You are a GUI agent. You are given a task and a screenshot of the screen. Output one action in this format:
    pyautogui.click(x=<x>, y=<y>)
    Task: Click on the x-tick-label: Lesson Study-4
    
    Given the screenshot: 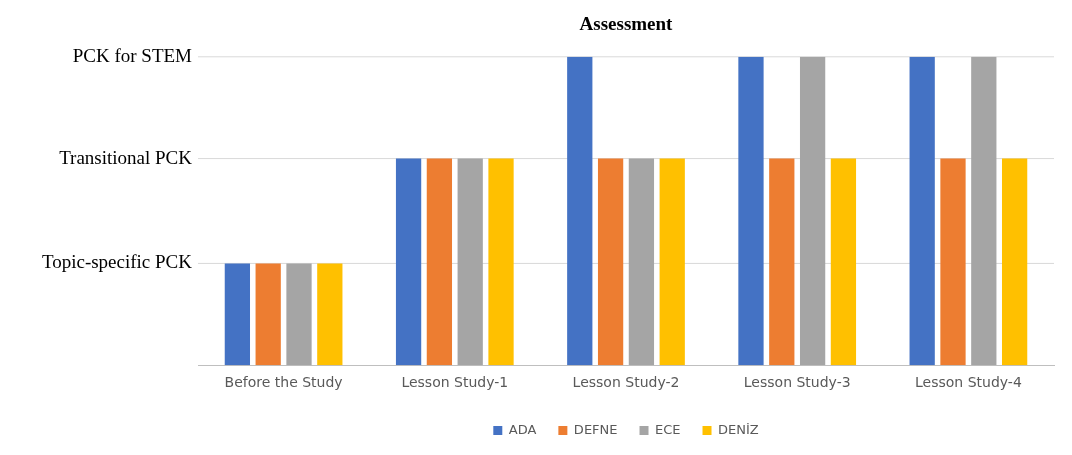 What is the action you would take?
    pyautogui.click(x=968, y=382)
    